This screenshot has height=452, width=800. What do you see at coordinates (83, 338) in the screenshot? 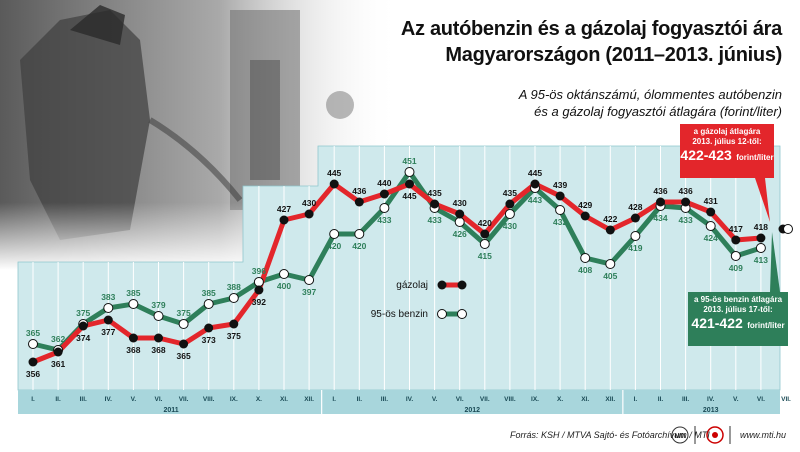
I see `diesel-value-label: 374` at bounding box center [83, 338].